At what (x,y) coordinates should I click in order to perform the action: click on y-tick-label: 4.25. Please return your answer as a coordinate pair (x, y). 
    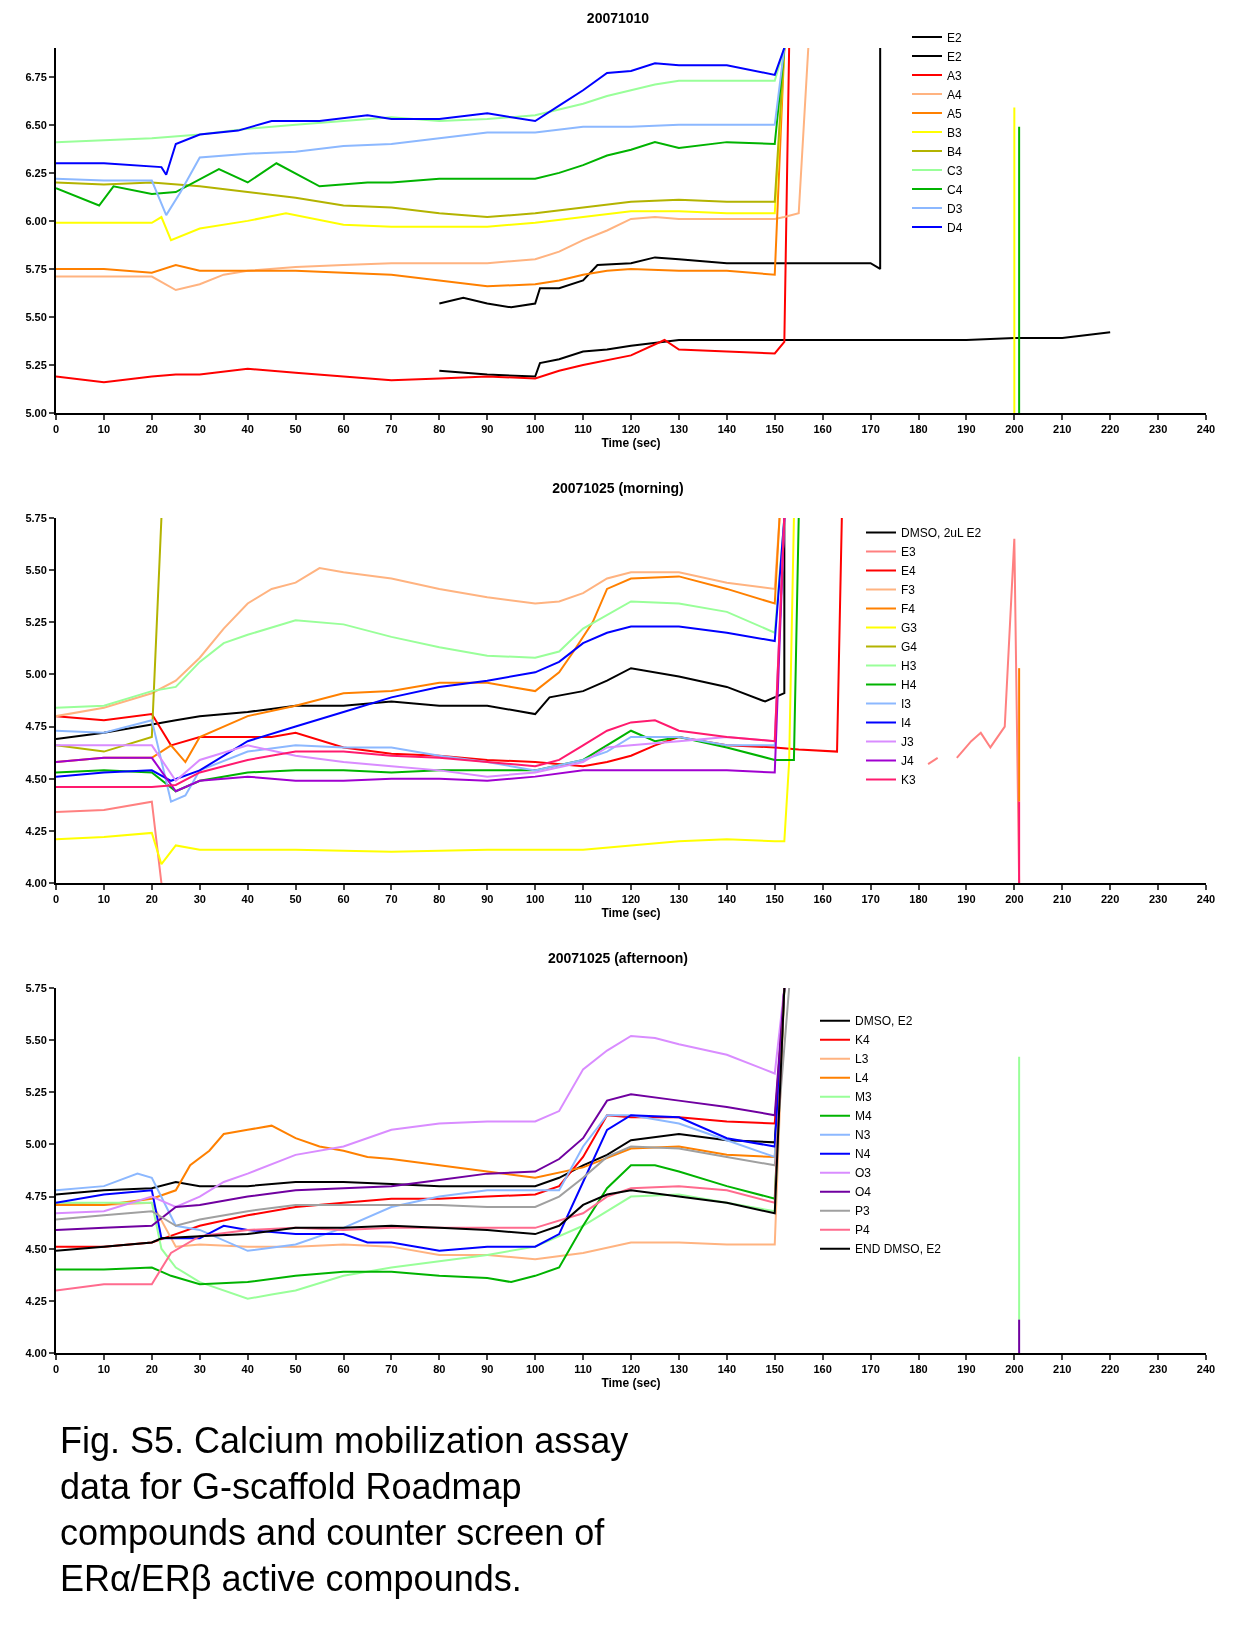
    Looking at the image, I should click on (36, 830).